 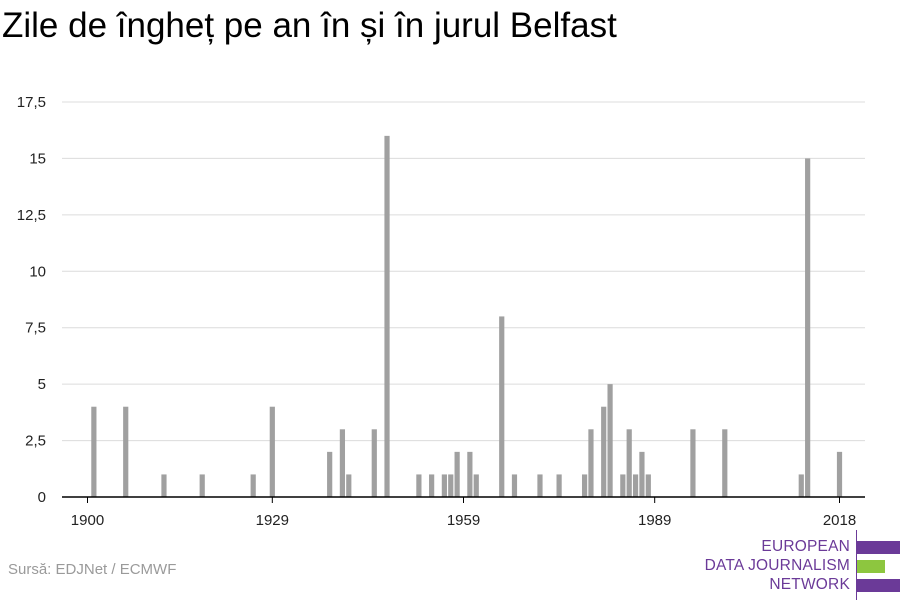 What do you see at coordinates (37, 271) in the screenshot?
I see `y-tick-label: 10` at bounding box center [37, 271].